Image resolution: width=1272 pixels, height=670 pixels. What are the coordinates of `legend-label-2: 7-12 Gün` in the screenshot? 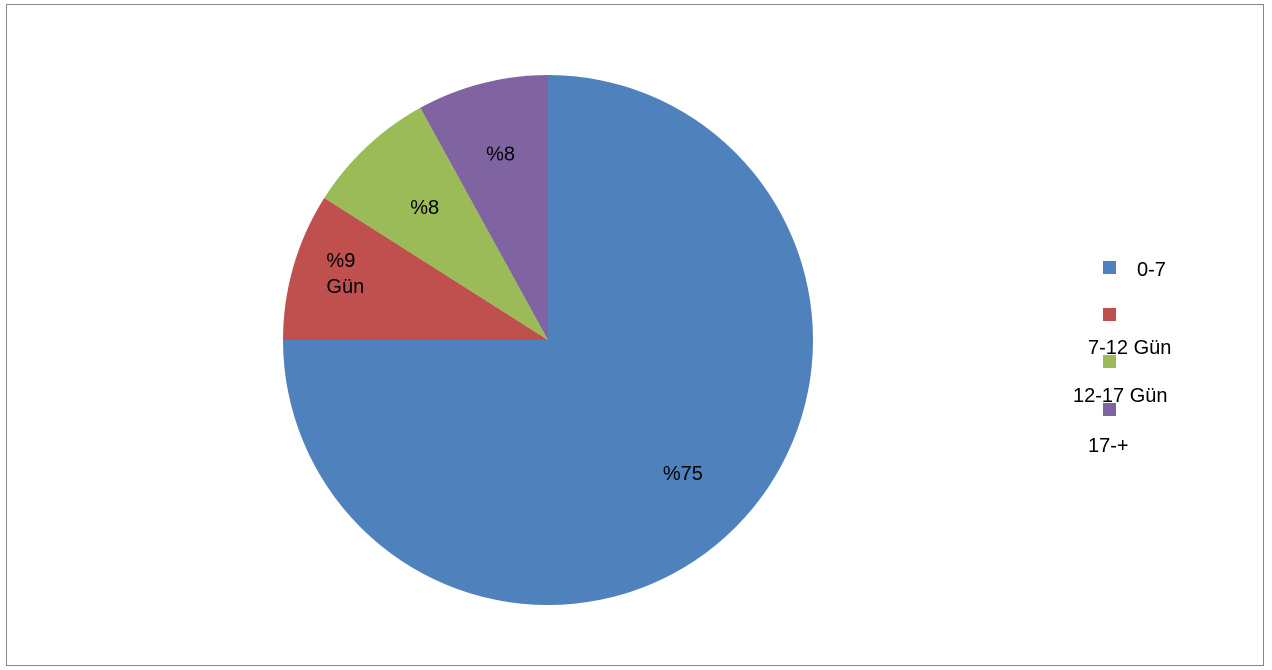 It's located at (1129, 348).